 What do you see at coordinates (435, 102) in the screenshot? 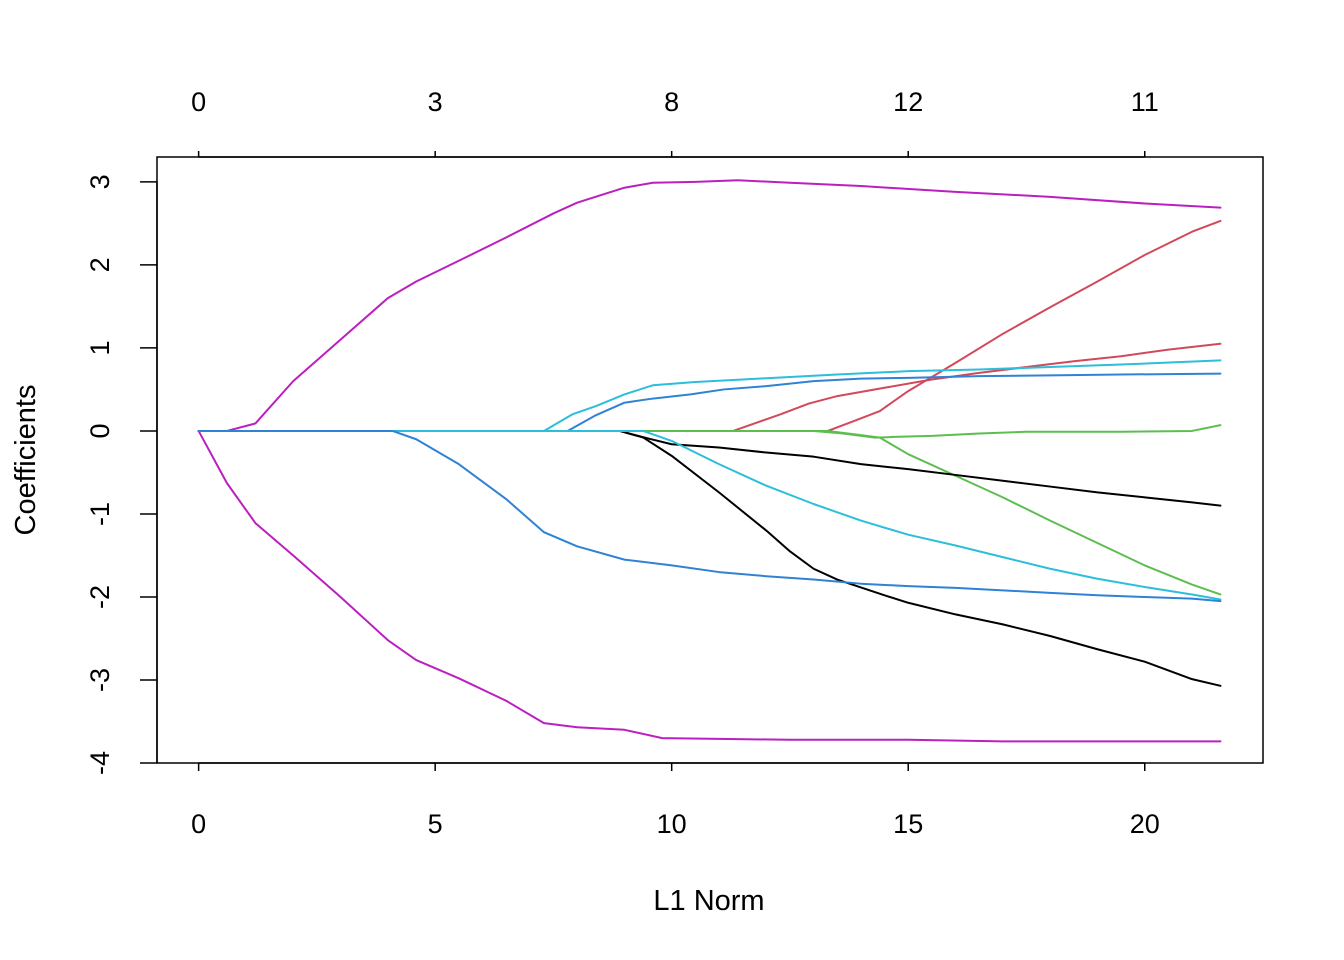
I see `top-tick-label: 3` at bounding box center [435, 102].